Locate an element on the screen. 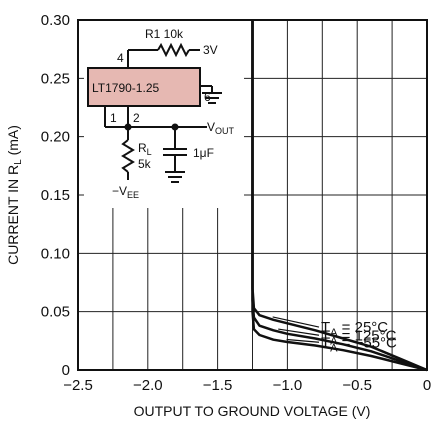 This screenshot has width=432, height=423. vee-label: −VEE is located at coordinates (125, 192).